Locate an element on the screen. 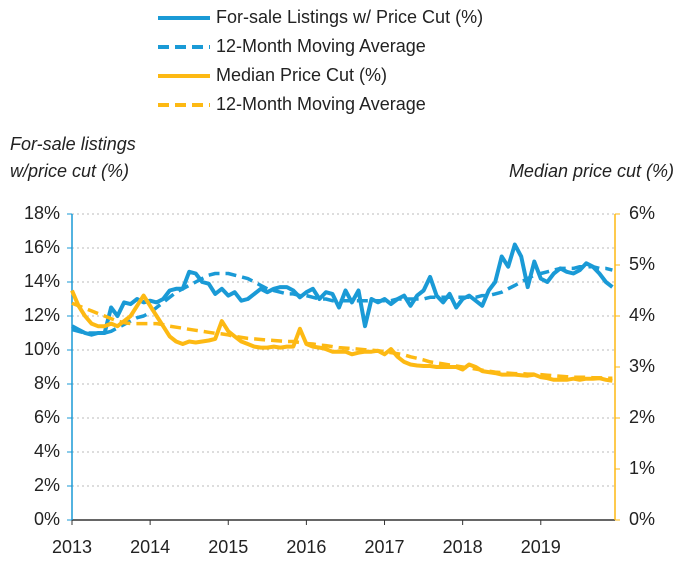 Image resolution: width=687 pixels, height=561 pixels. x-tick-label: 2018 is located at coordinates (463, 547).